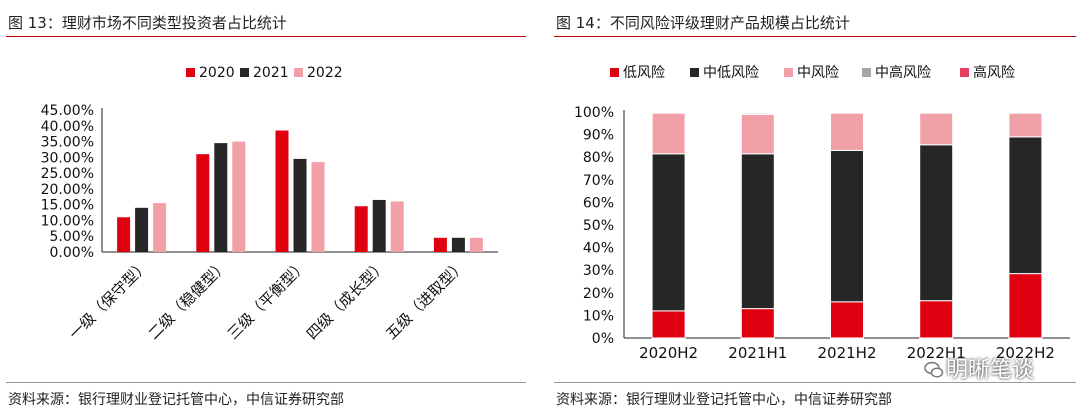 The width and height of the screenshot is (1080, 414). Describe the element at coordinates (757, 353) in the screenshot. I see `x-category-label: 2021H1` at that location.